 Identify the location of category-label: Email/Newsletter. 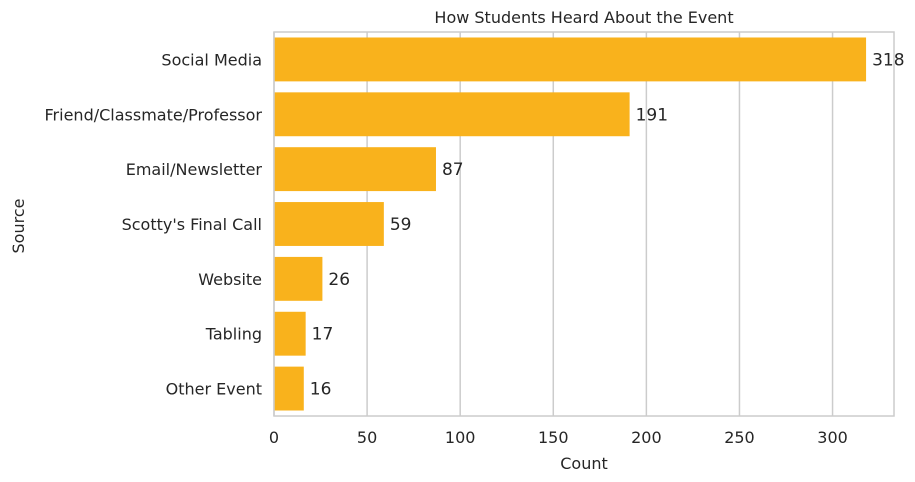
(194, 169).